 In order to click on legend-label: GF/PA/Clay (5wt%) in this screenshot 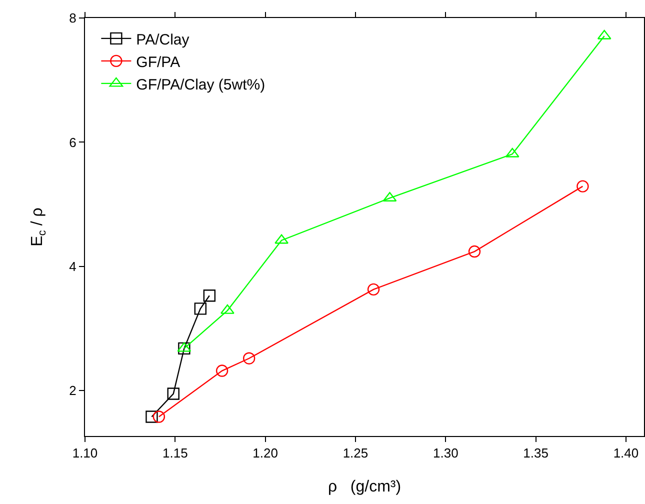, I will do `click(201, 85)`.